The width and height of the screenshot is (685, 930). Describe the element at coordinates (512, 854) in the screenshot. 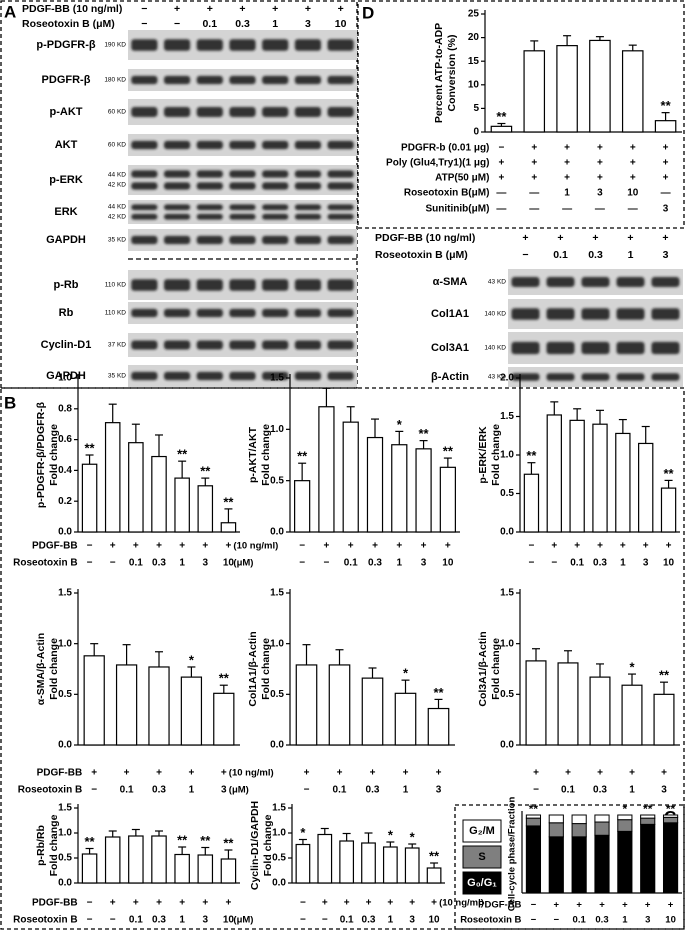

I see `y-axis-label: Cell-cycle phase/Fraction` at that location.